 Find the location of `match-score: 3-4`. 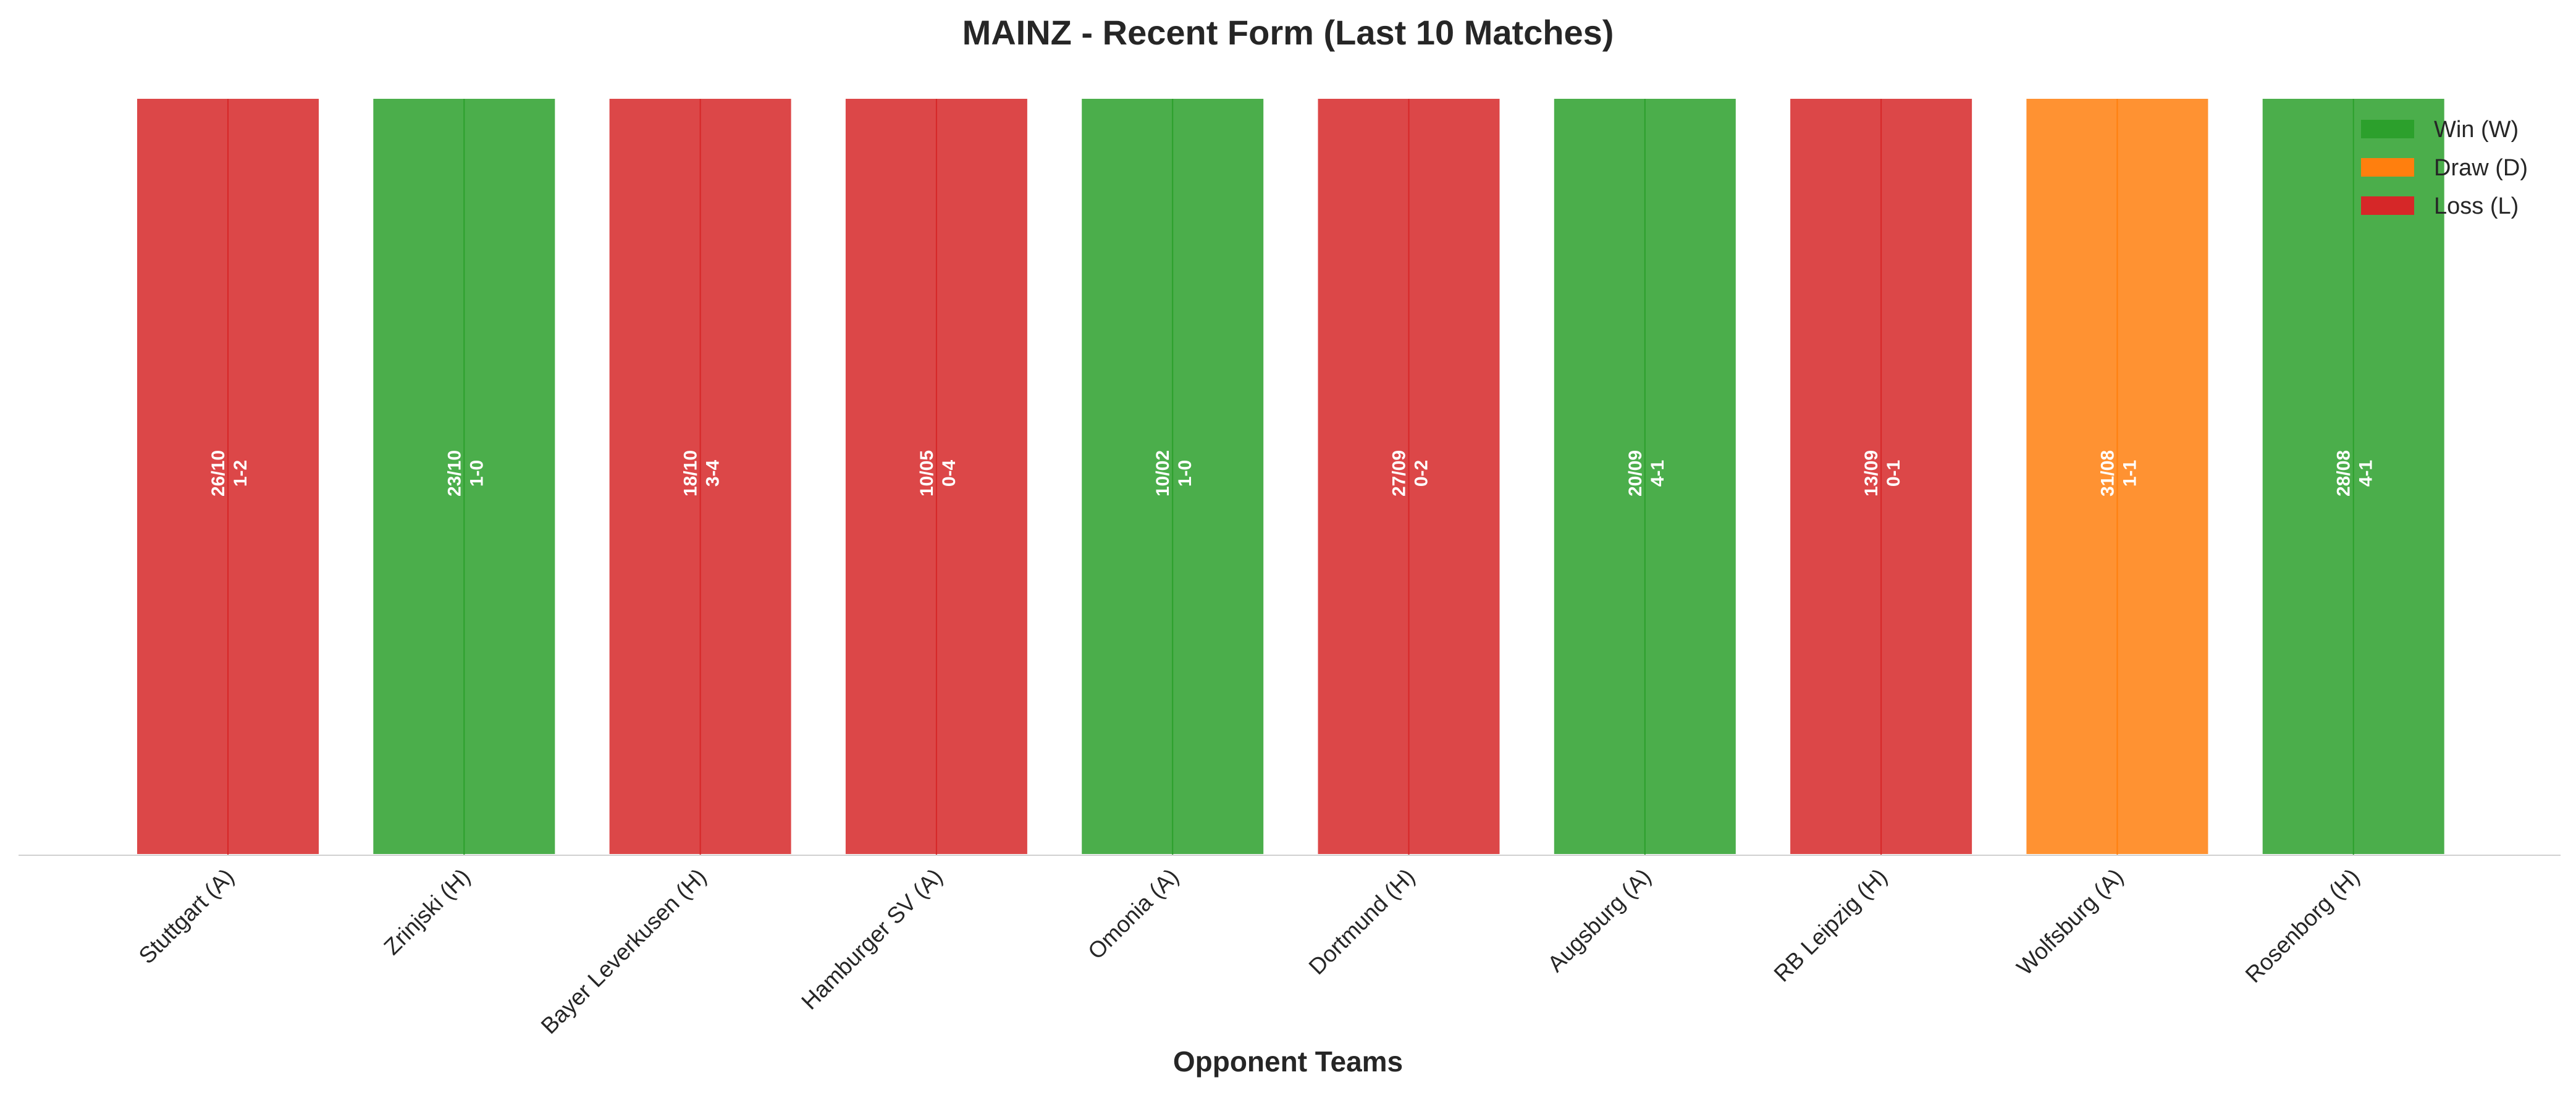

match-score: 3-4 is located at coordinates (713, 473).